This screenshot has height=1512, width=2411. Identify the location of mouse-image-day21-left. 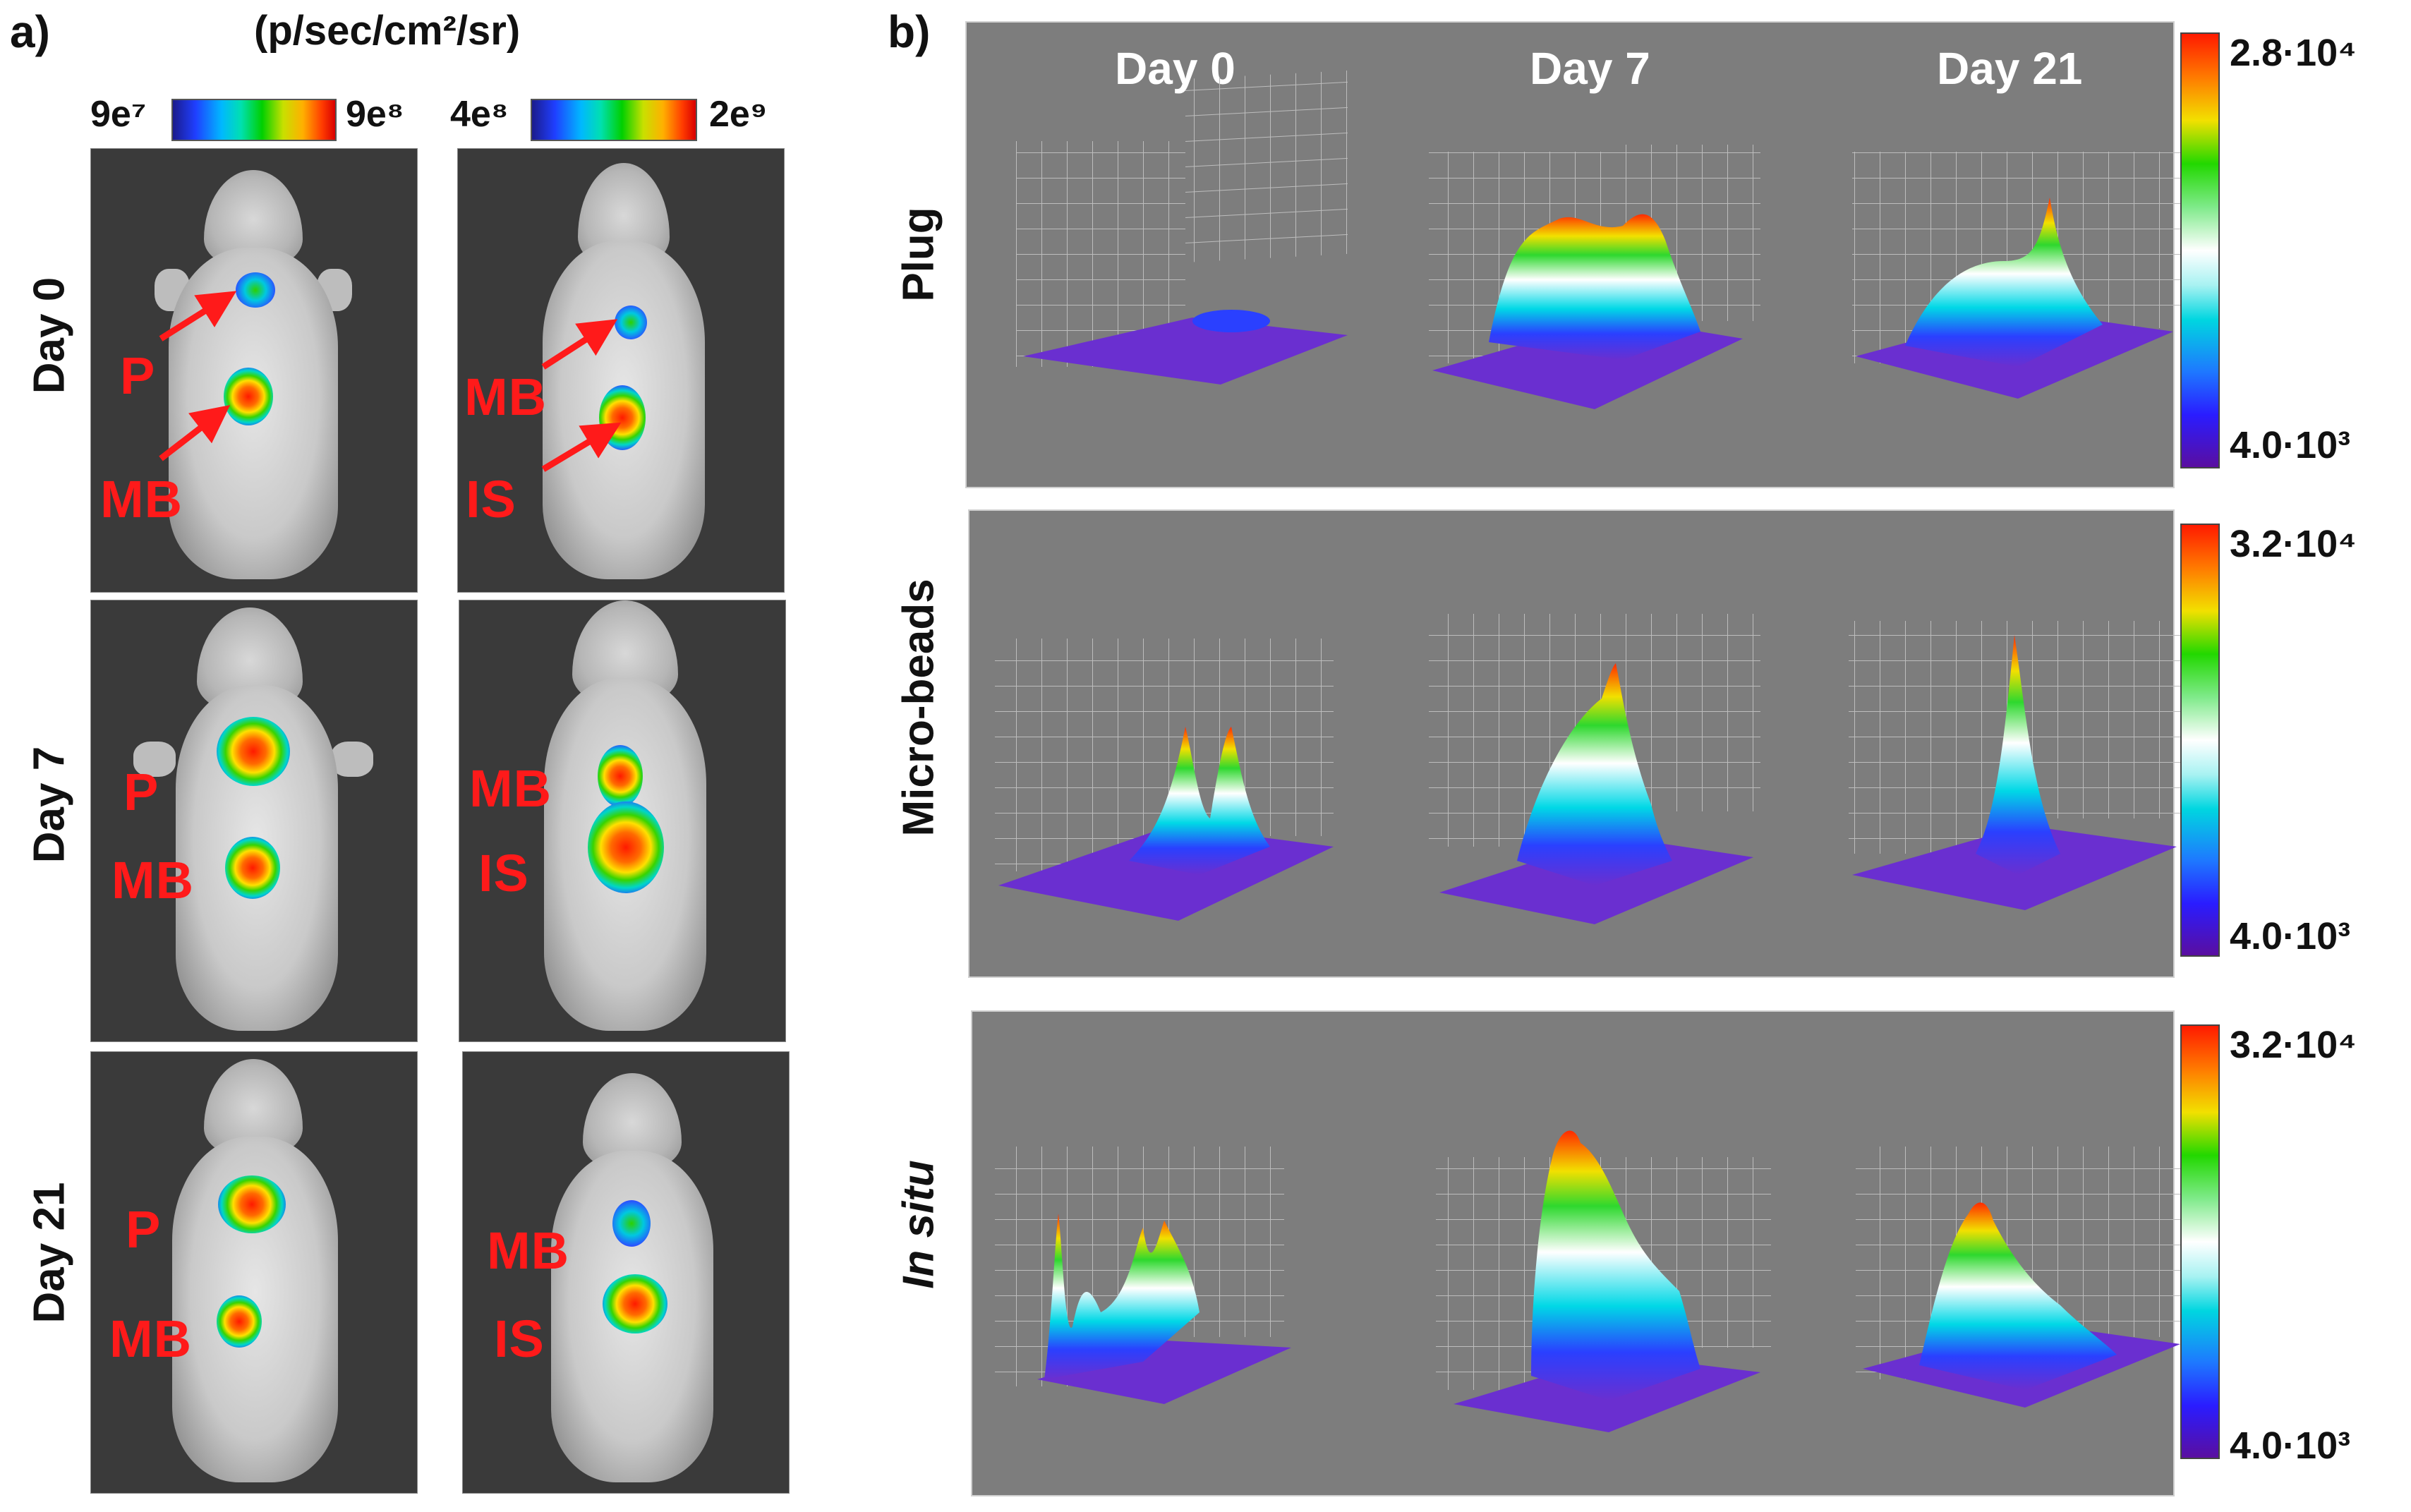
(254, 1272).